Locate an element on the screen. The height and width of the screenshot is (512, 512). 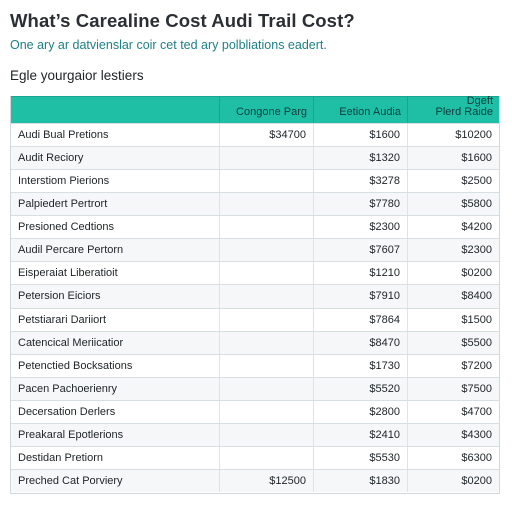
value-cell: $5800 is located at coordinates (453, 204).